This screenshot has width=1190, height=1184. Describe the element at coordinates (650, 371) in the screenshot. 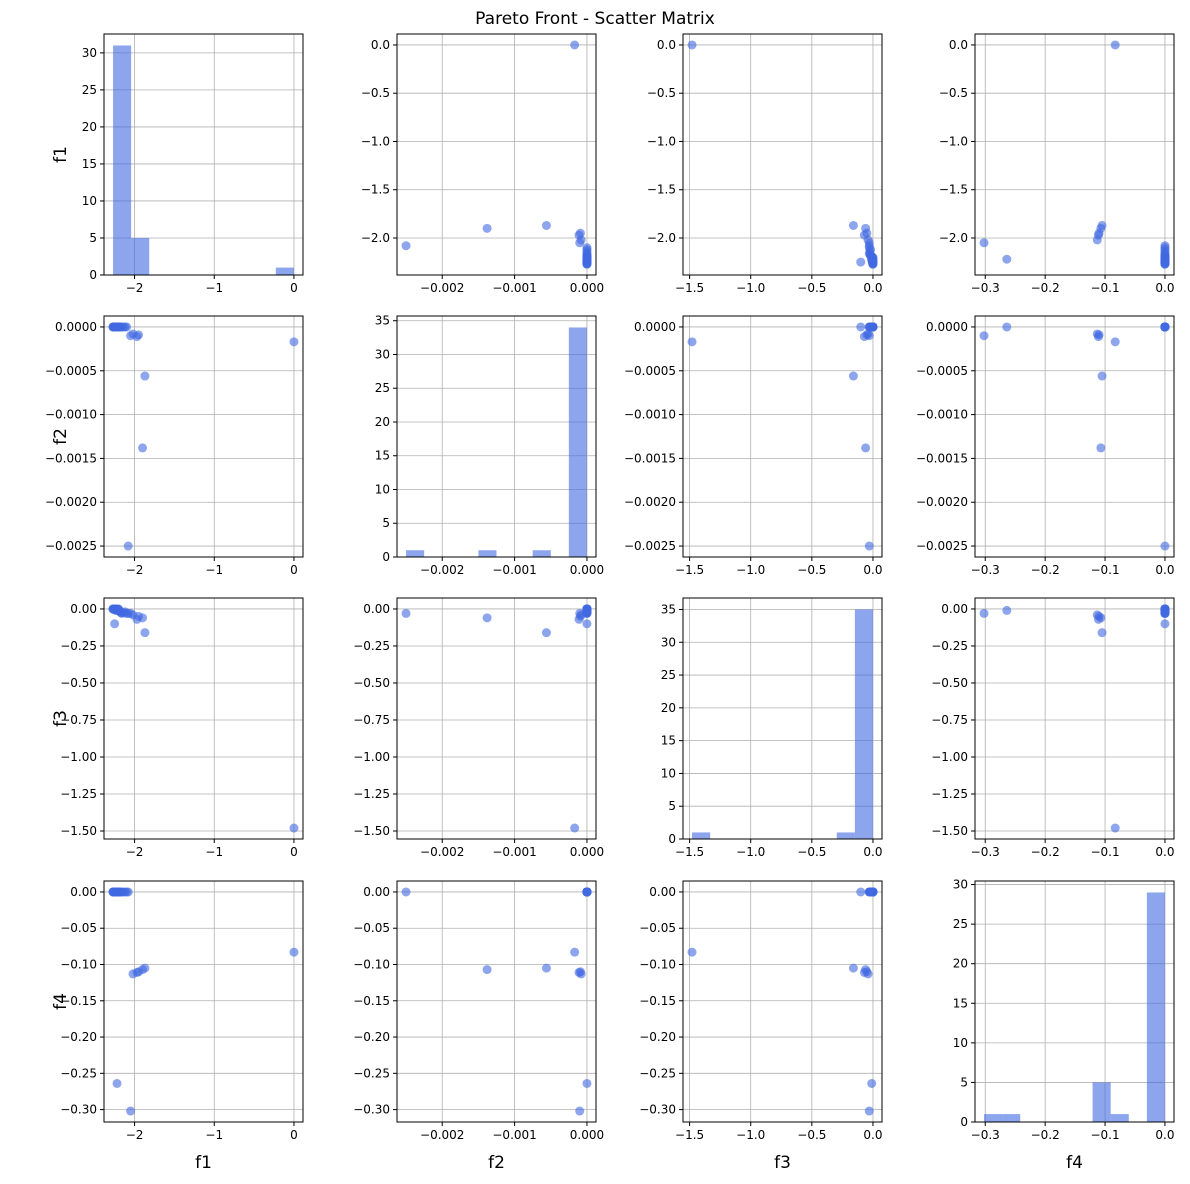

I see `y-tick-label: −0.0005` at that location.